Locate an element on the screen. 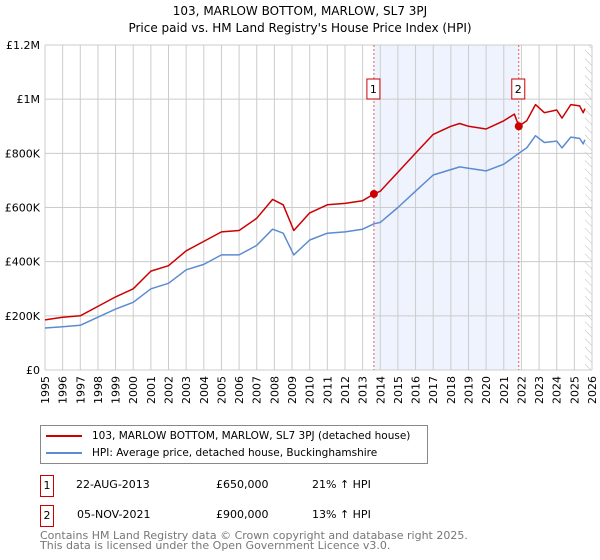 This screenshot has height=560, width=600. x-tick-label: 2018 is located at coordinates (451, 390).